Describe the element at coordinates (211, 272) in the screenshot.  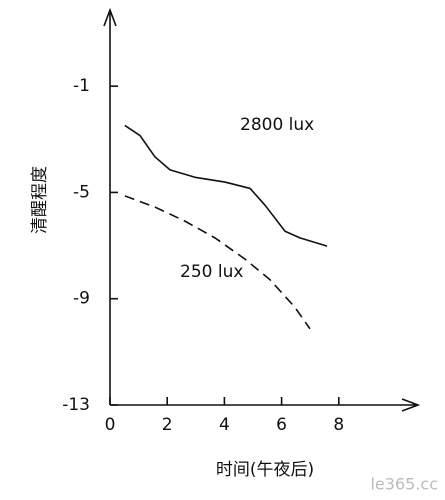
I see `series-label: 250 lux` at that location.